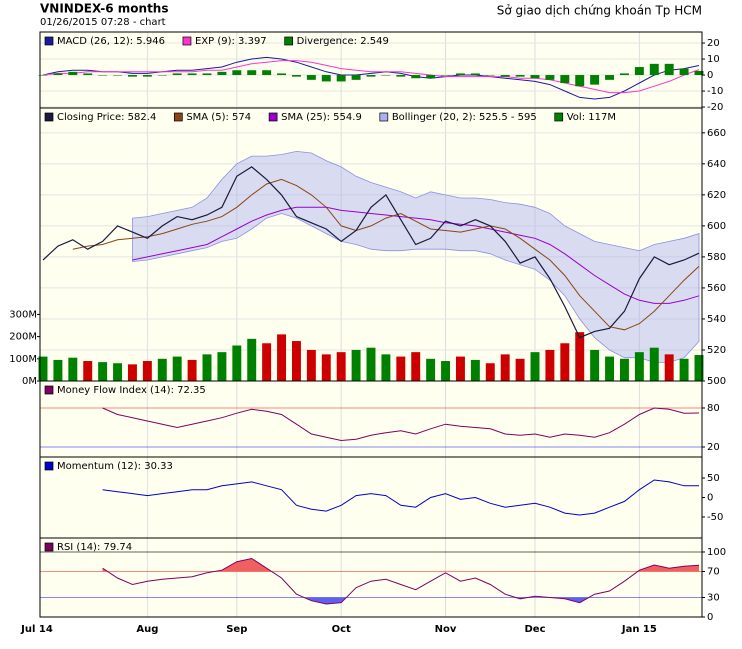 Image resolution: width=742 pixels, height=649 pixels. Describe the element at coordinates (23, 337) in the screenshot. I see `y2-tick-label: 200M` at that location.